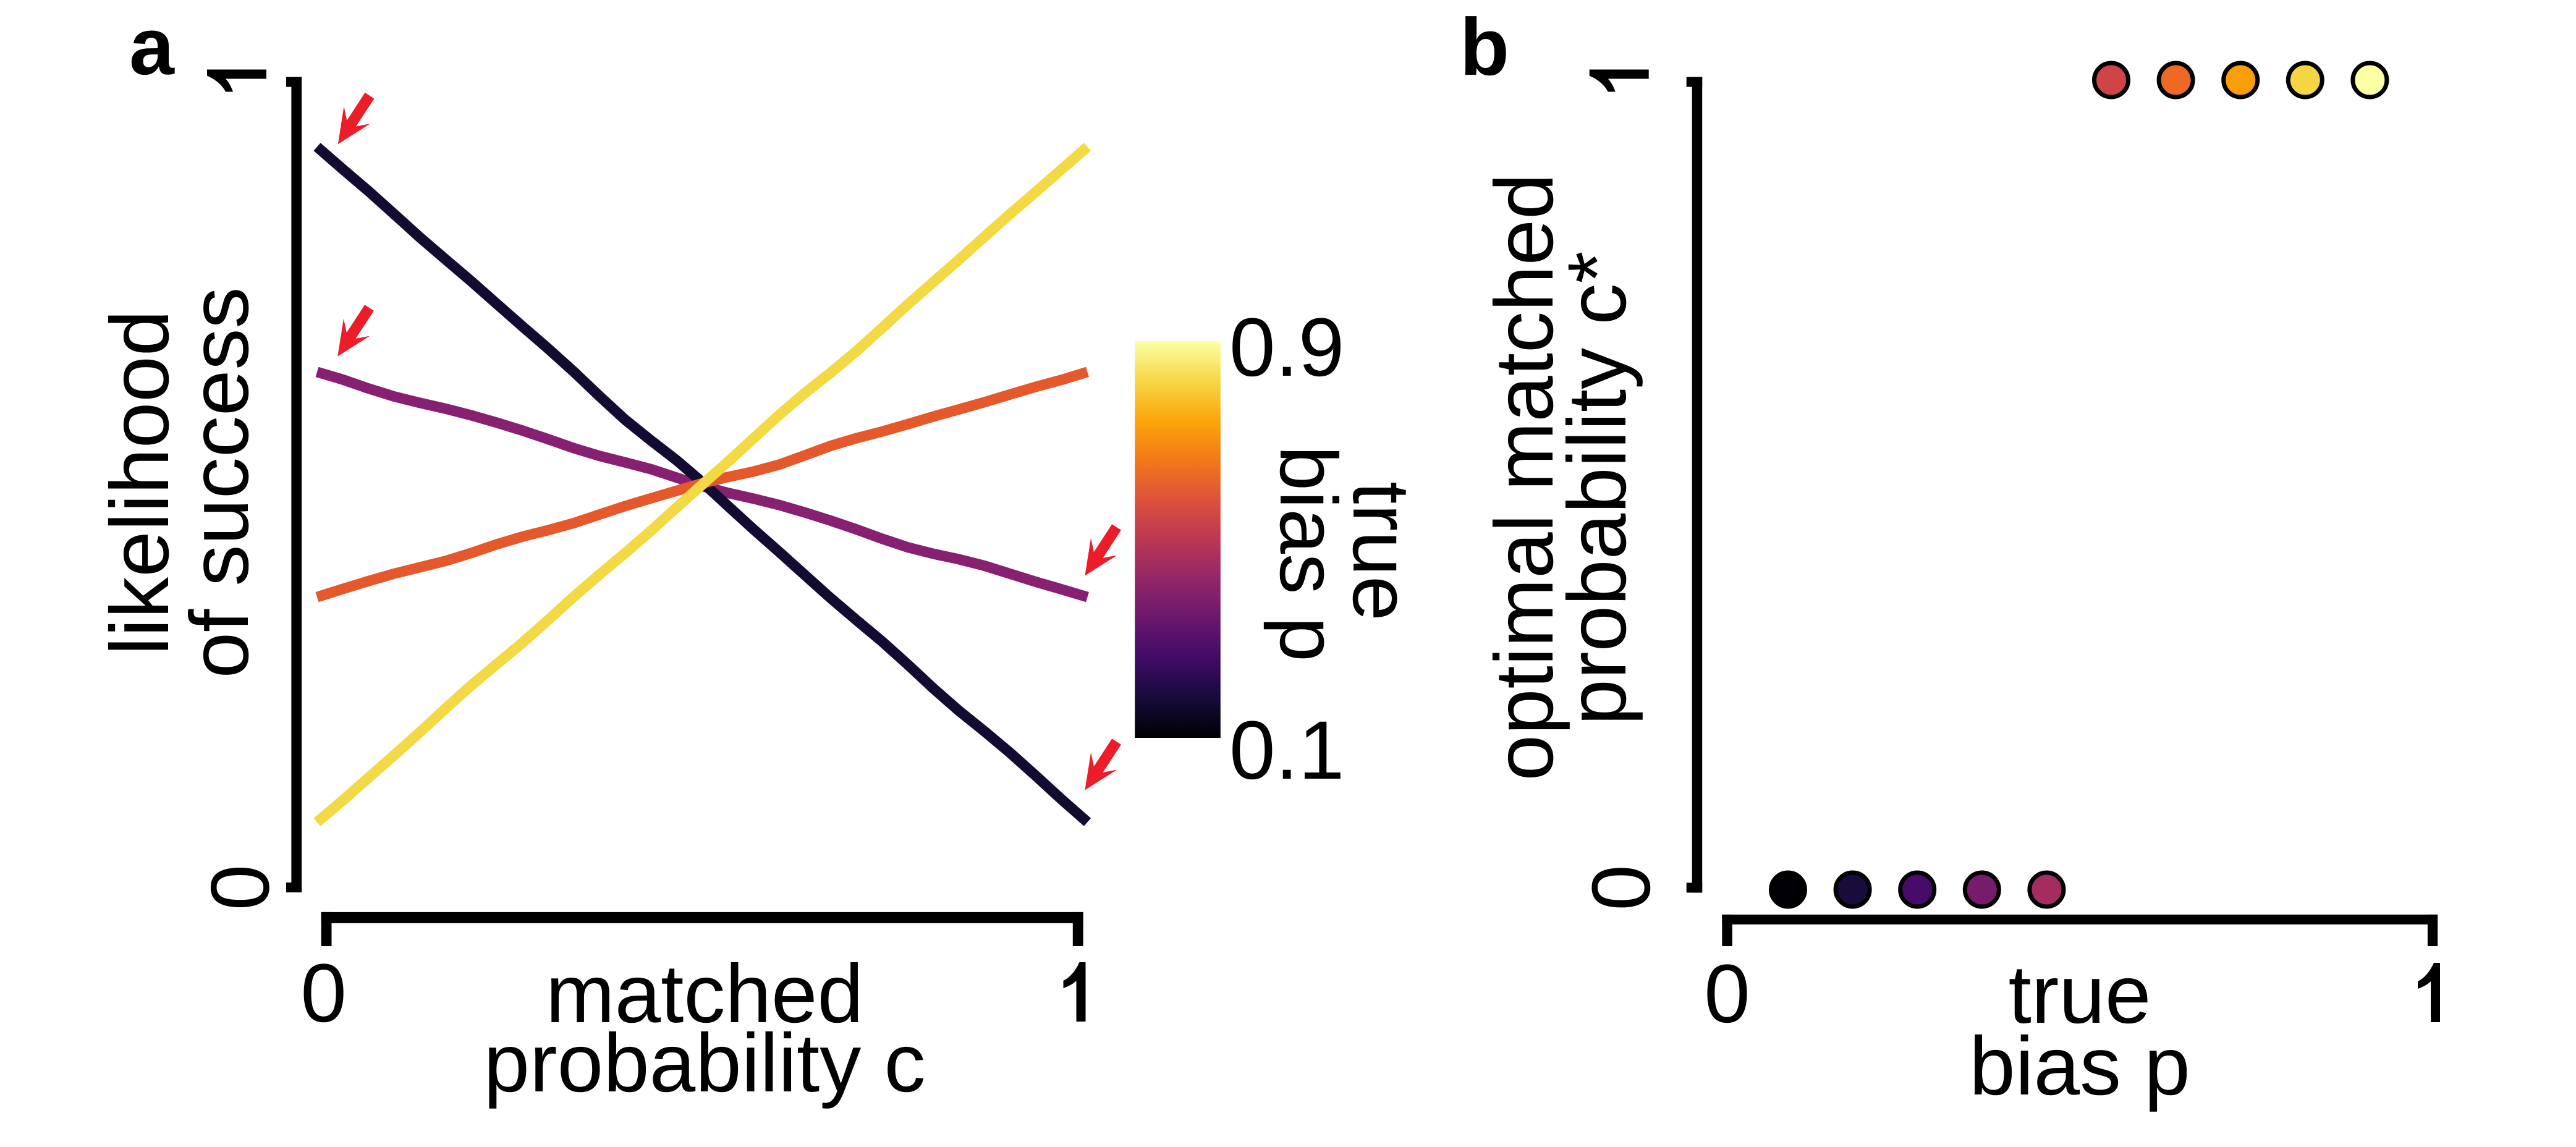  I want to click on svg-text: 0.9, so click(1286, 348).